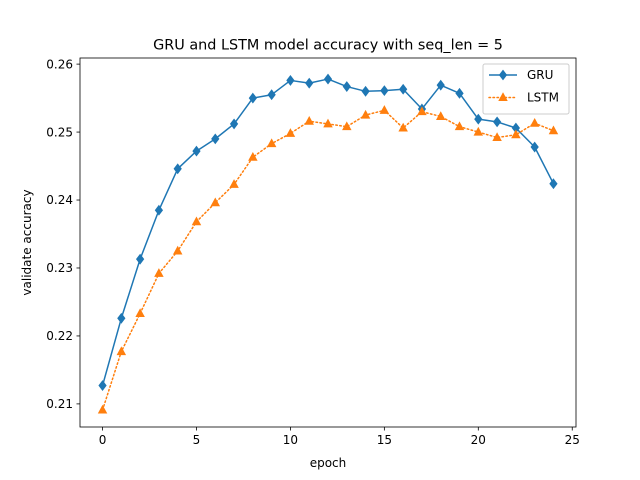  Describe the element at coordinates (59, 200) in the screenshot. I see `y-tick-label: 0.24` at that location.